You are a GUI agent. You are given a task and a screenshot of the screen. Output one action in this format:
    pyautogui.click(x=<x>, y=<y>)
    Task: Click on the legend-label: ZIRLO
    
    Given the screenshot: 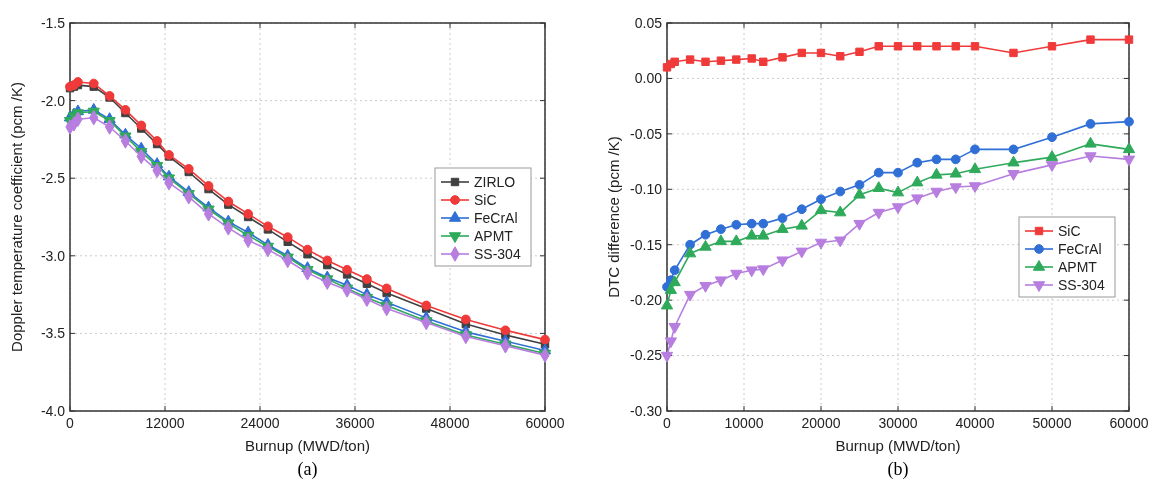 What is the action you would take?
    pyautogui.click(x=495, y=181)
    